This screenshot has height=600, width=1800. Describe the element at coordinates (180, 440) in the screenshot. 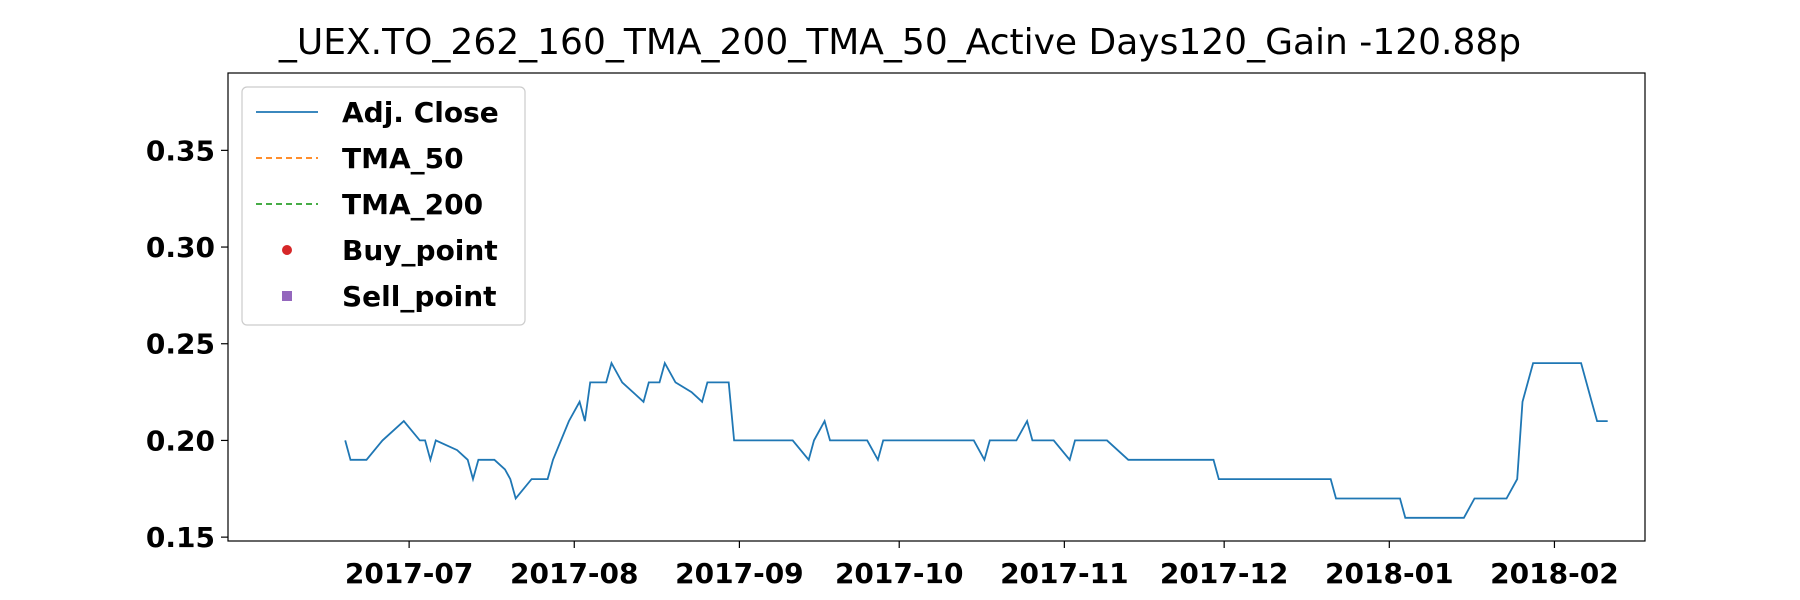

I see `y-tick-label: 0.20` at that location.